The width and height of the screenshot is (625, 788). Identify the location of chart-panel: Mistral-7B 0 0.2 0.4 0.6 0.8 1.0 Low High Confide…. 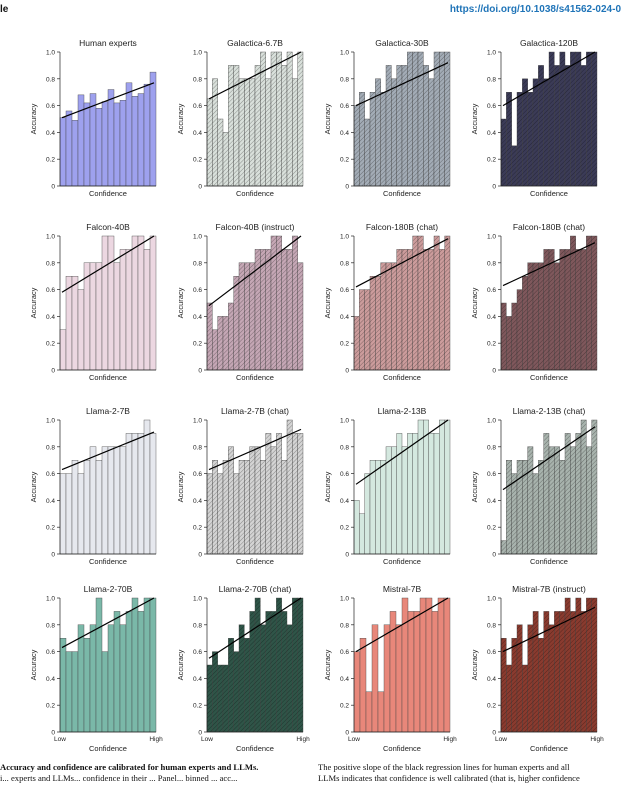
(390, 668).